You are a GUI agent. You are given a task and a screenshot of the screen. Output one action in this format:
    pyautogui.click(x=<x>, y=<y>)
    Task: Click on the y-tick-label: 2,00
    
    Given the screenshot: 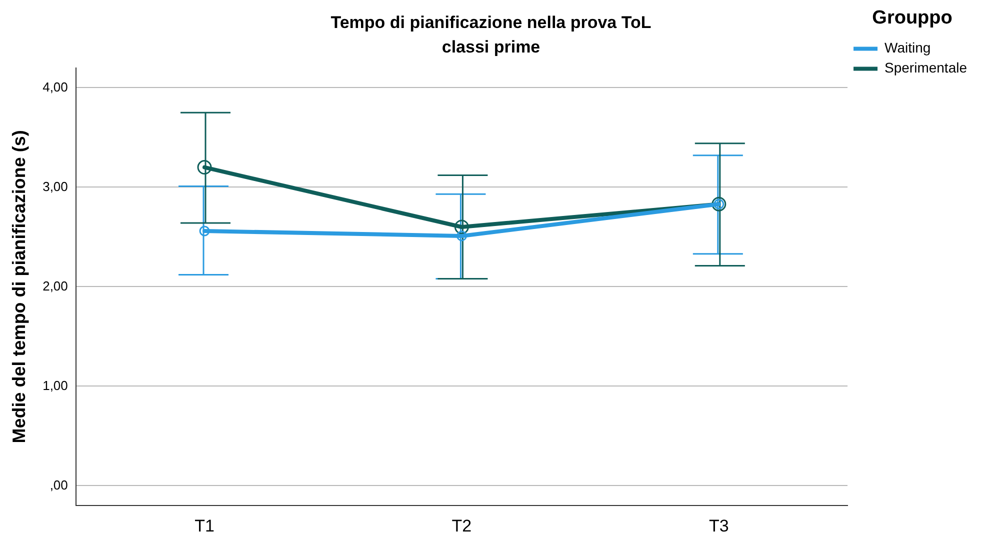 What is the action you would take?
    pyautogui.click(x=55, y=286)
    